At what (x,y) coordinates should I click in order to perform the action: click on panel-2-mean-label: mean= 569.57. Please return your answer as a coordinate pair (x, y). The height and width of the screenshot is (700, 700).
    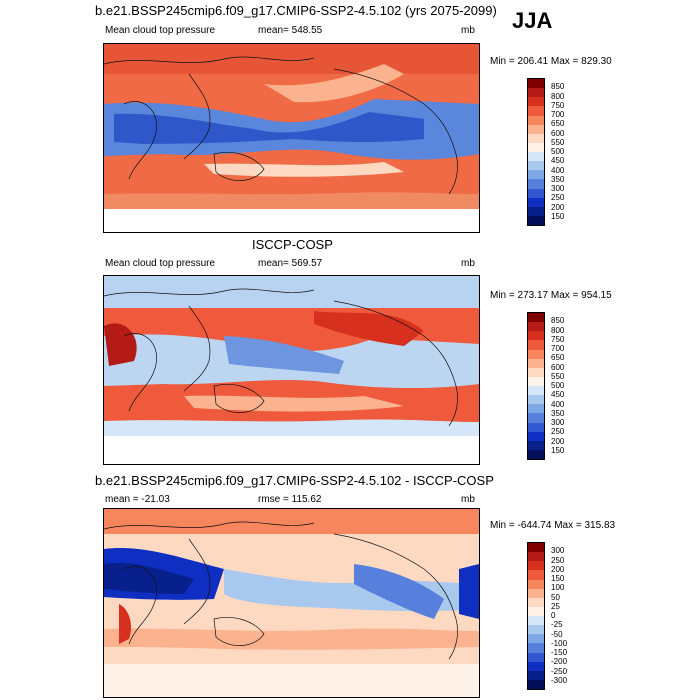
    Looking at the image, I should click on (290, 263).